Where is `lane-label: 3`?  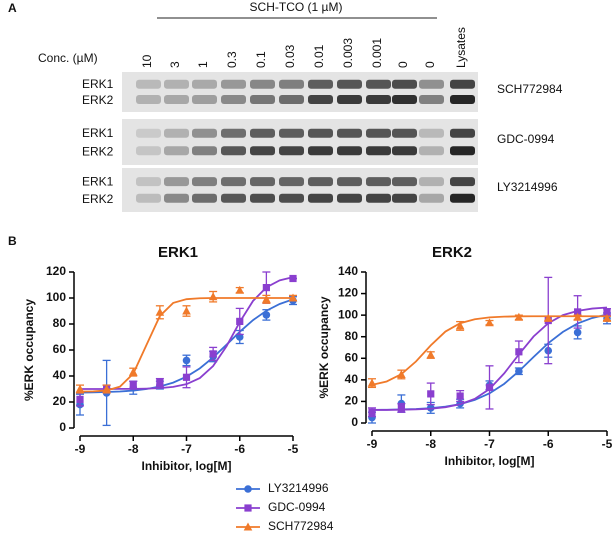
lane-label: 3 is located at coordinates (175, 64).